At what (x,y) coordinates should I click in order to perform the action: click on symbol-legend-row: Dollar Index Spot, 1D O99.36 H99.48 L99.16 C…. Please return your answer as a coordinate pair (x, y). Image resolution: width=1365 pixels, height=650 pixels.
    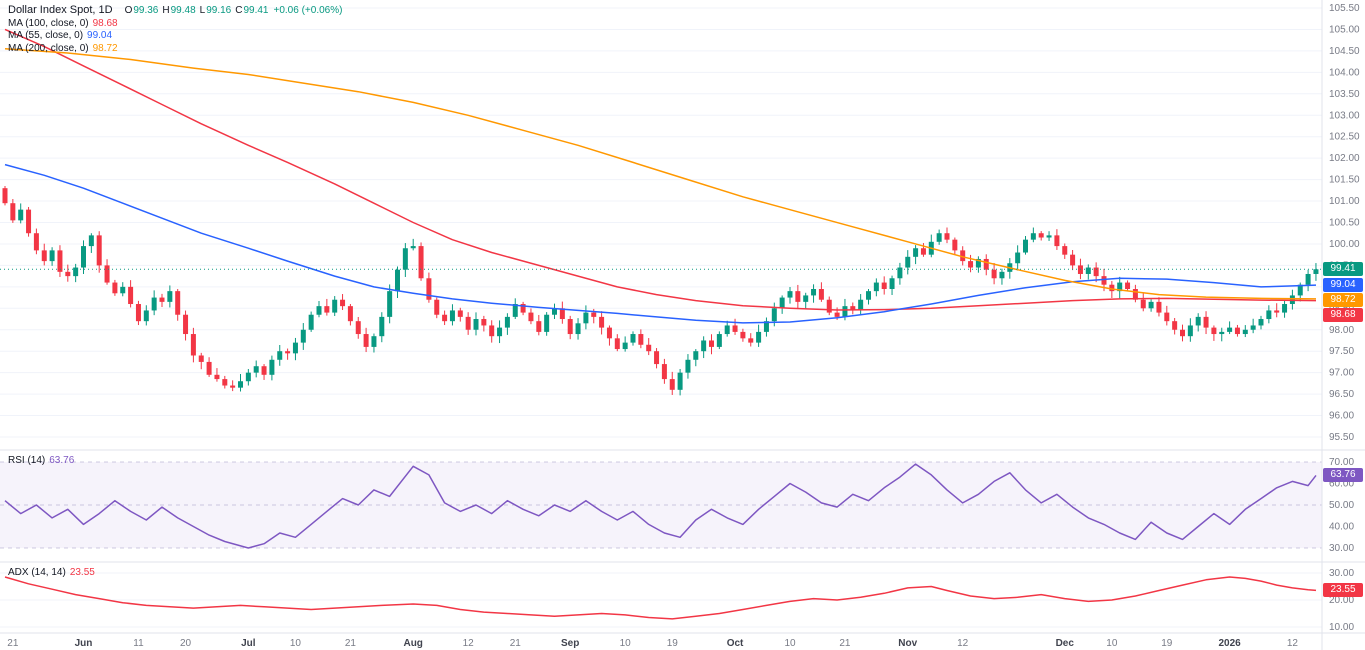
    Looking at the image, I should click on (175, 10).